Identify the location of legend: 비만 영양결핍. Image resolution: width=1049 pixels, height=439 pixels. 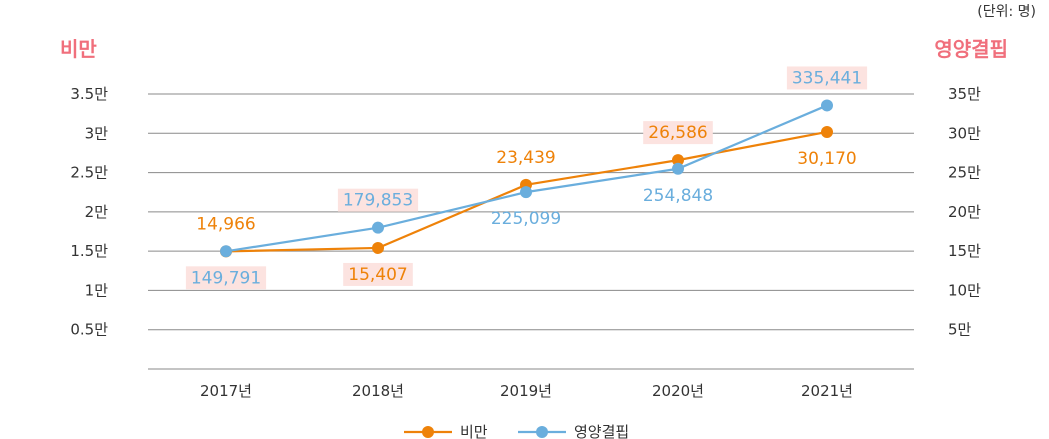
(516, 431).